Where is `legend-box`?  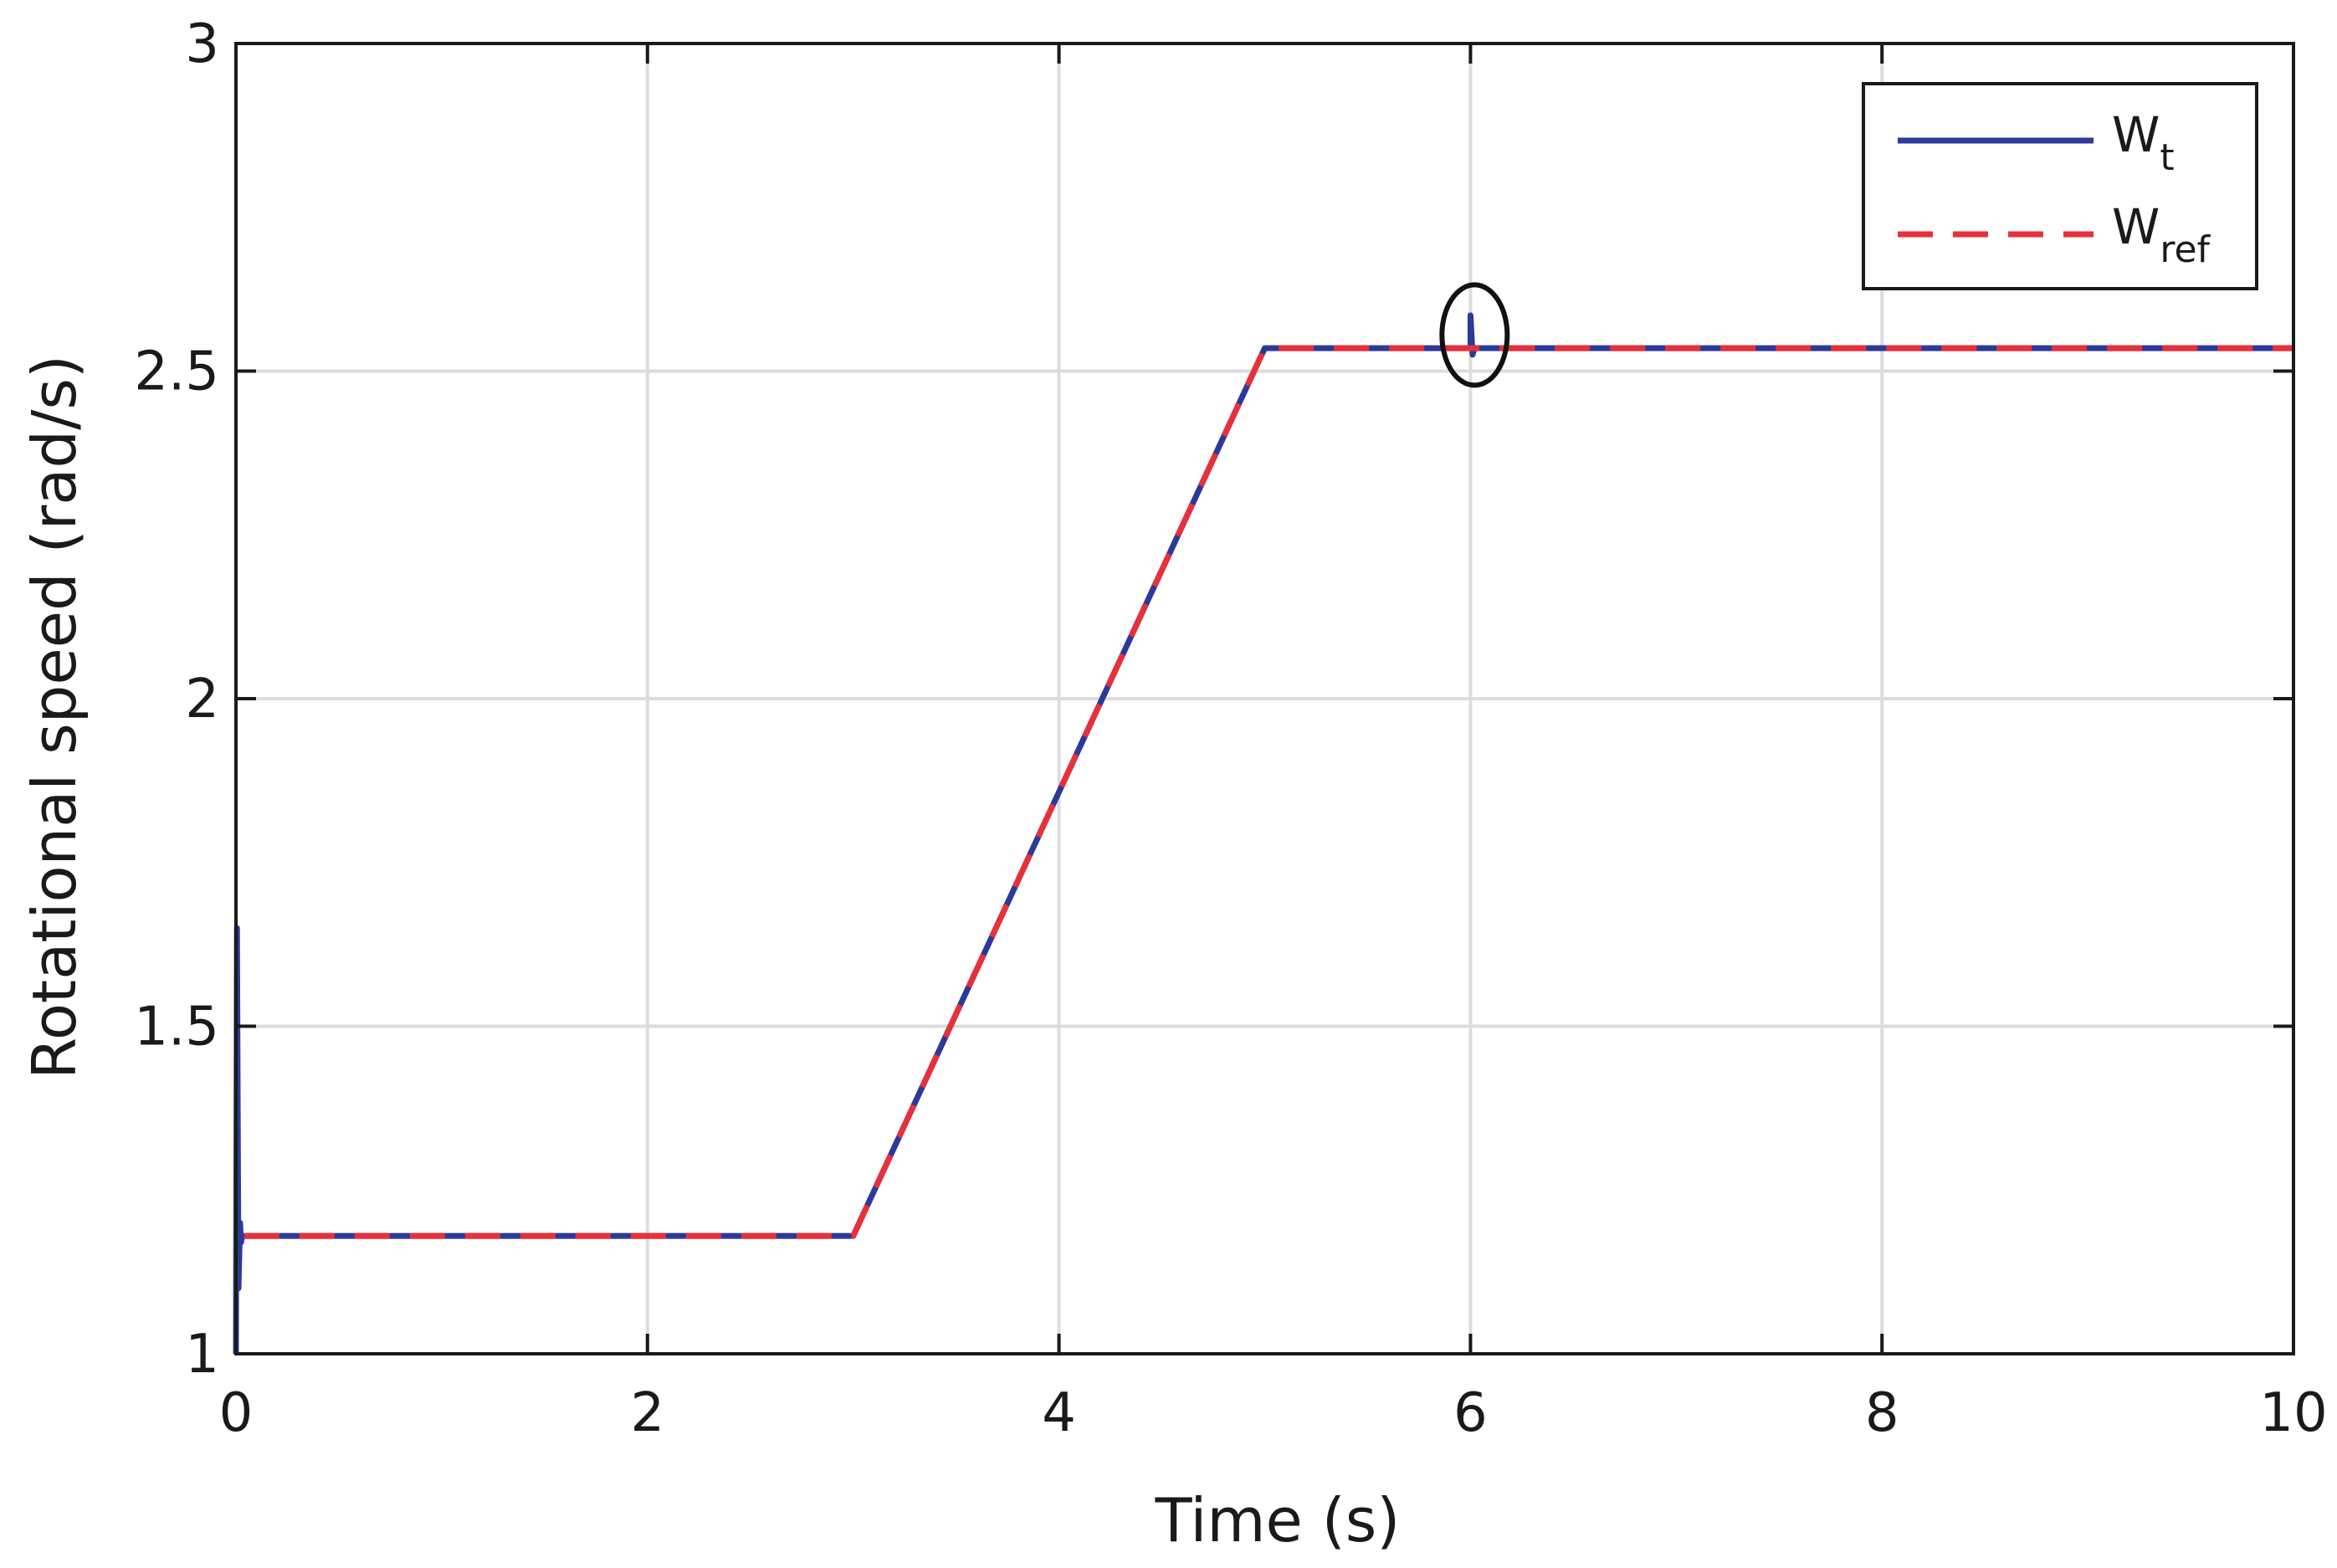 legend-box is located at coordinates (2060, 186).